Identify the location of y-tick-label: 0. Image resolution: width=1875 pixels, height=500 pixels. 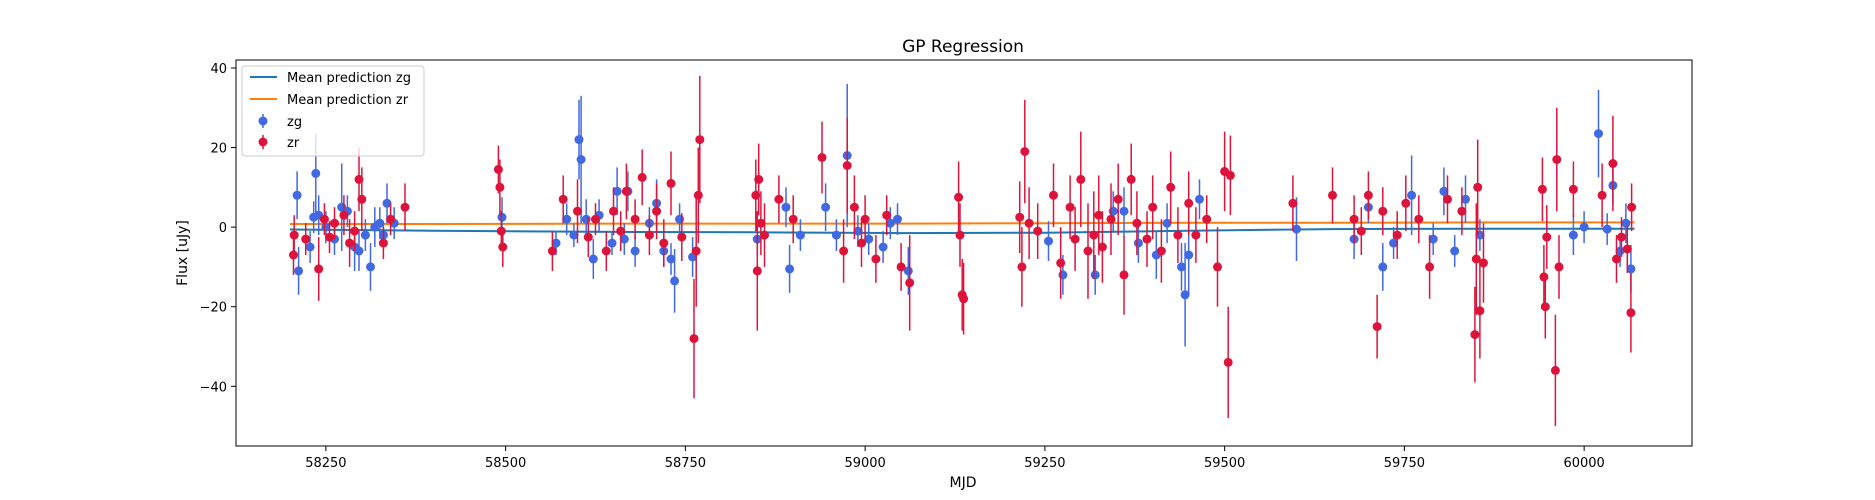
(223, 228).